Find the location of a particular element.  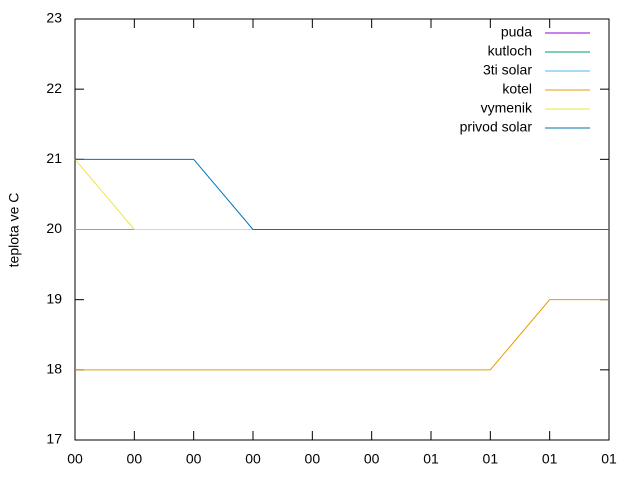

y-tick-label: 19 is located at coordinates (54, 298).